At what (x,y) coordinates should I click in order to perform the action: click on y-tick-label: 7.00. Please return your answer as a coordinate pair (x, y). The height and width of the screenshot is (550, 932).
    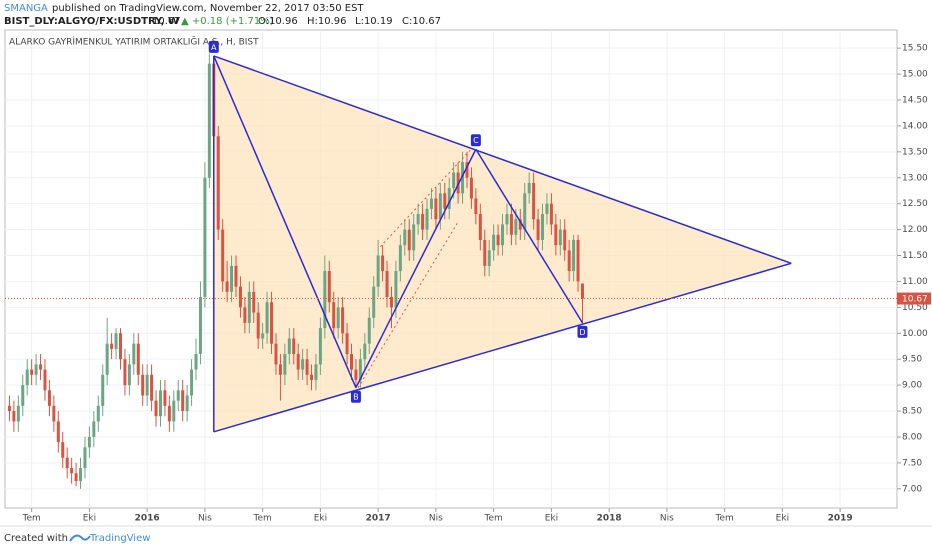
    Looking at the image, I should click on (912, 489).